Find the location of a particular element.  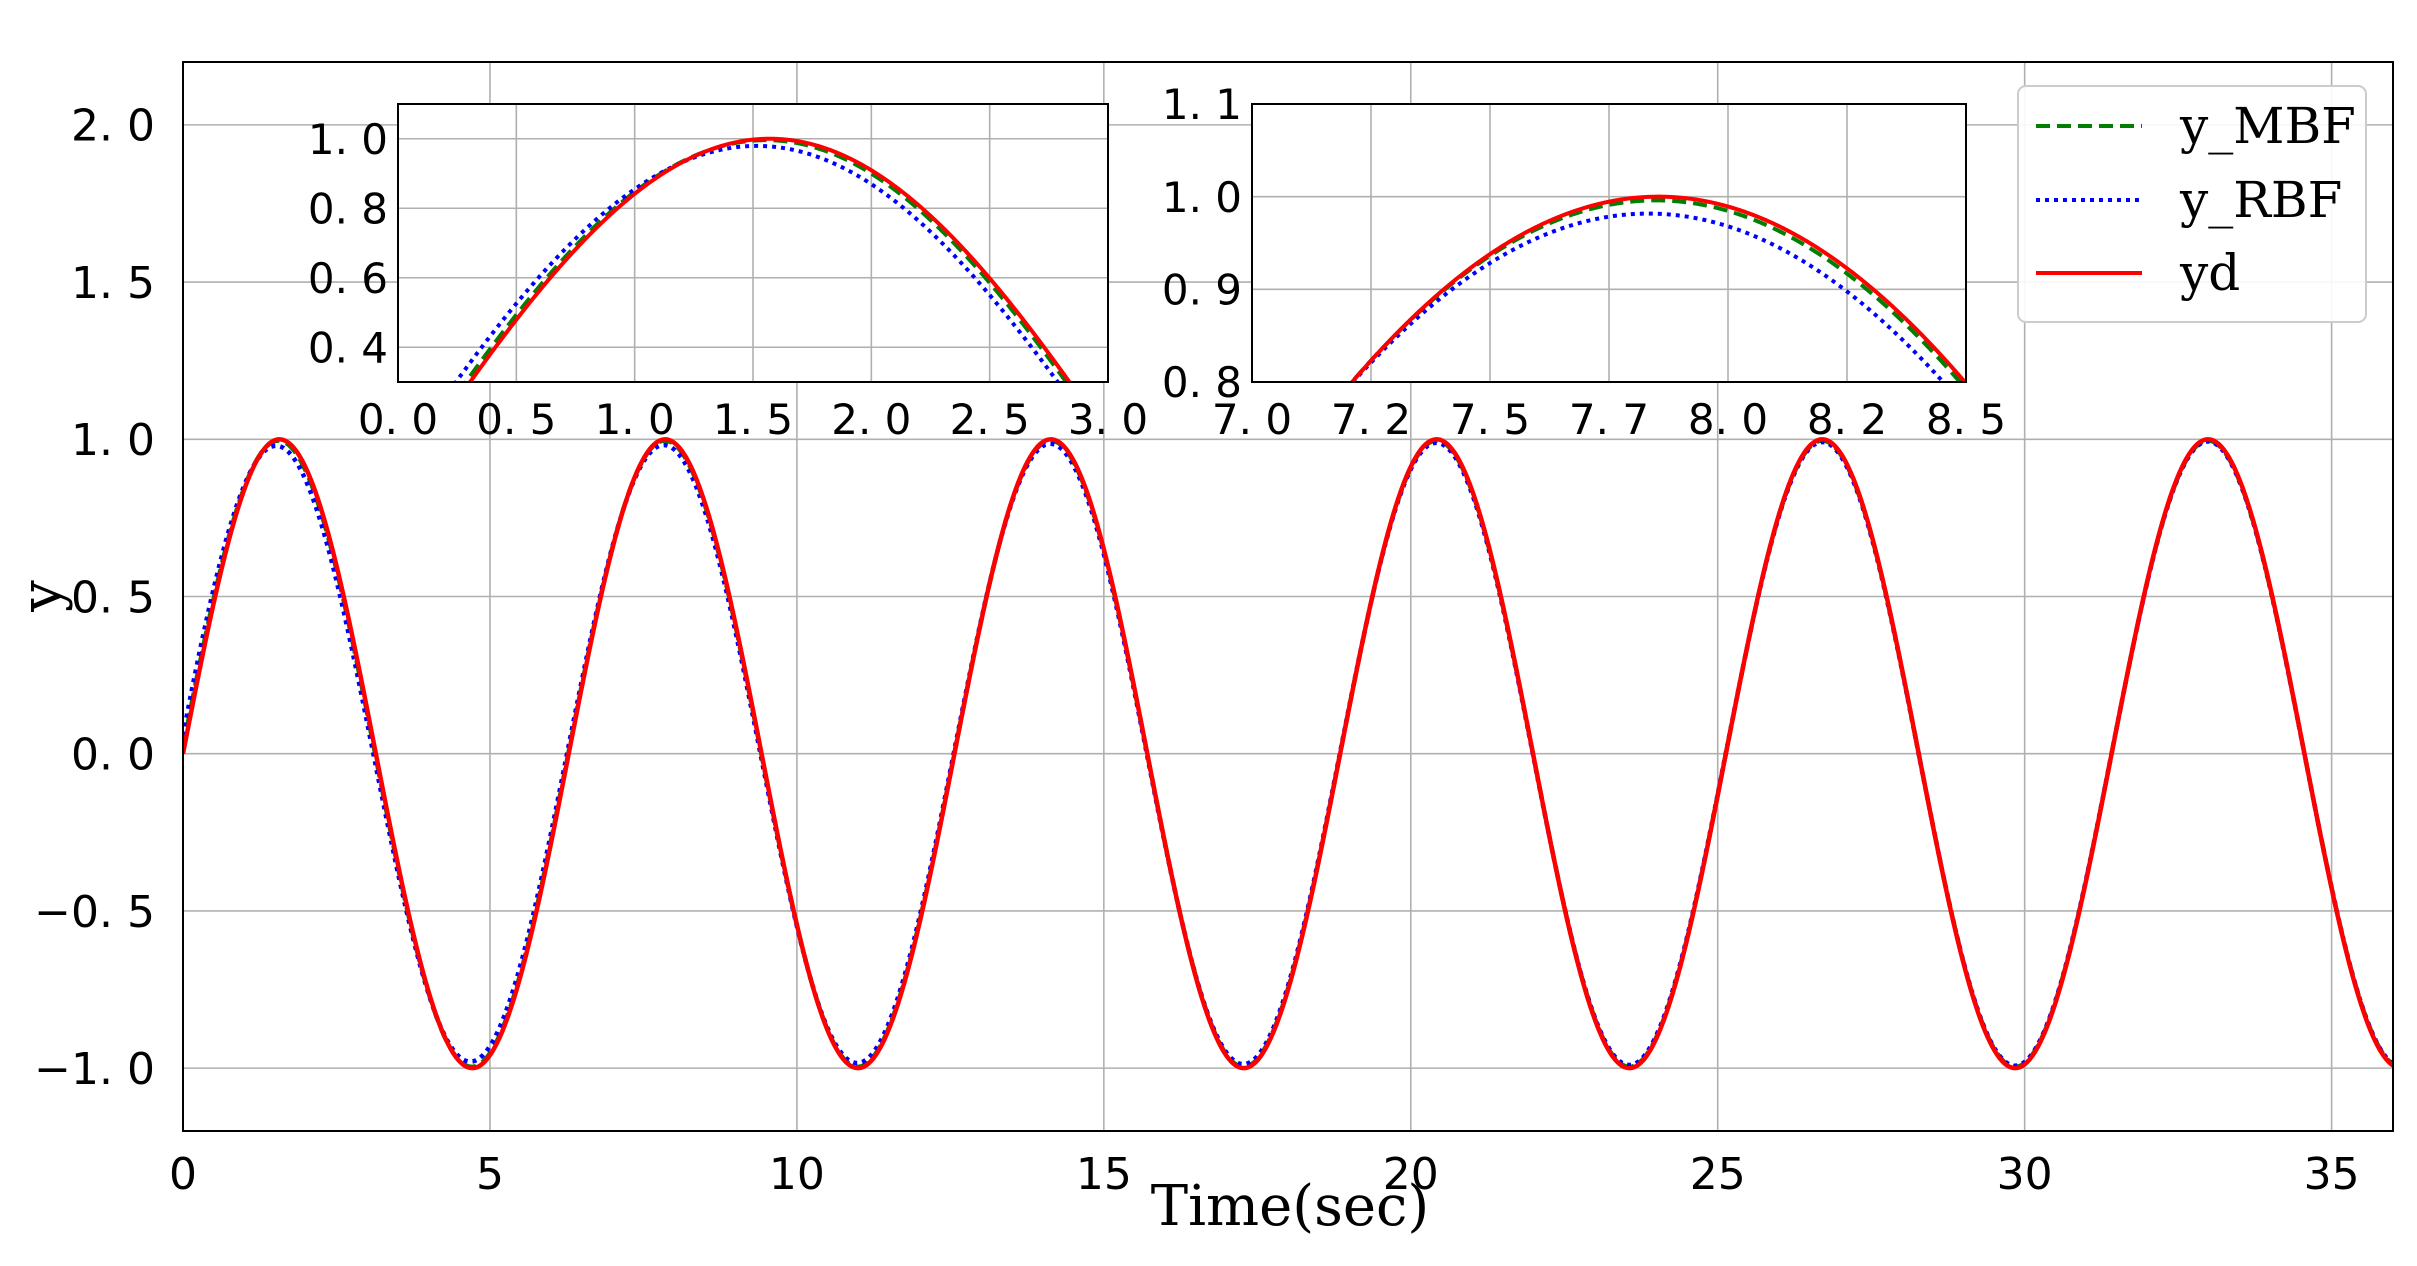

y-tick-label: −0. 5 is located at coordinates (94, 912).